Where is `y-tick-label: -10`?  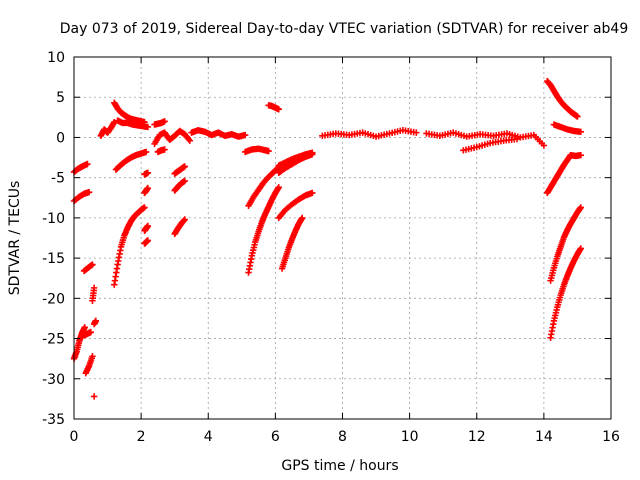 y-tick-label: -10 is located at coordinates (53, 219).